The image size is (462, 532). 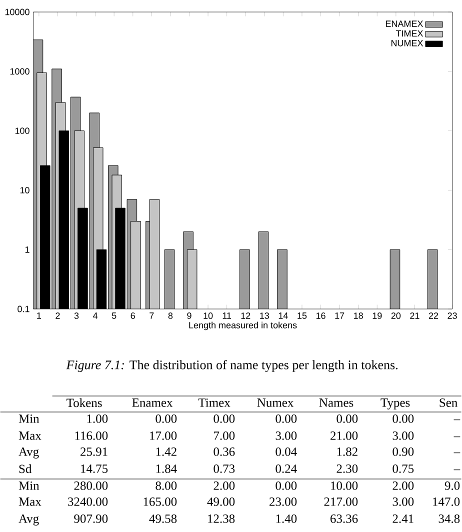 I want to click on text: 49.00, so click(x=221, y=501).